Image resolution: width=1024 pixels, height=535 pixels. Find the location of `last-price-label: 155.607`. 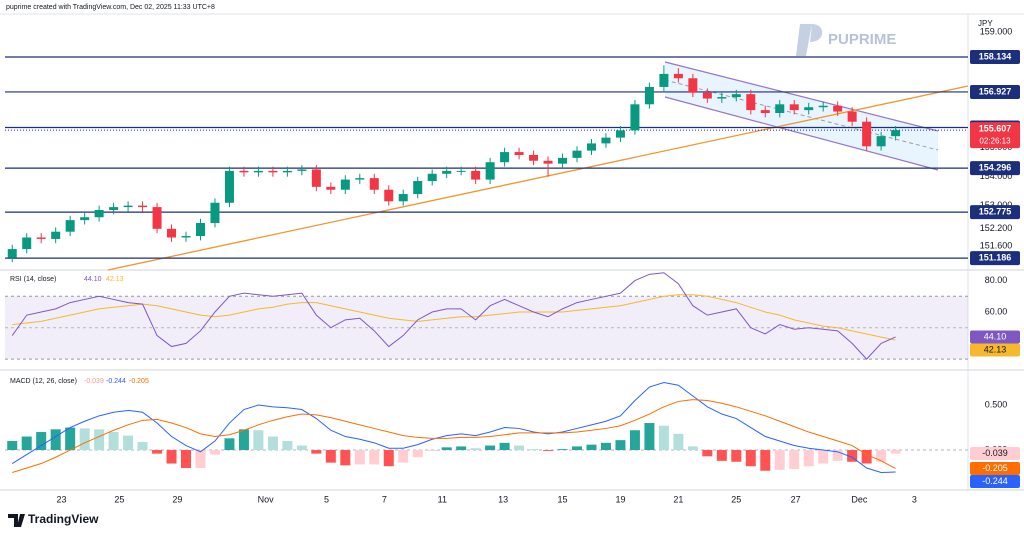

last-price-label: 155.607 is located at coordinates (995, 129).